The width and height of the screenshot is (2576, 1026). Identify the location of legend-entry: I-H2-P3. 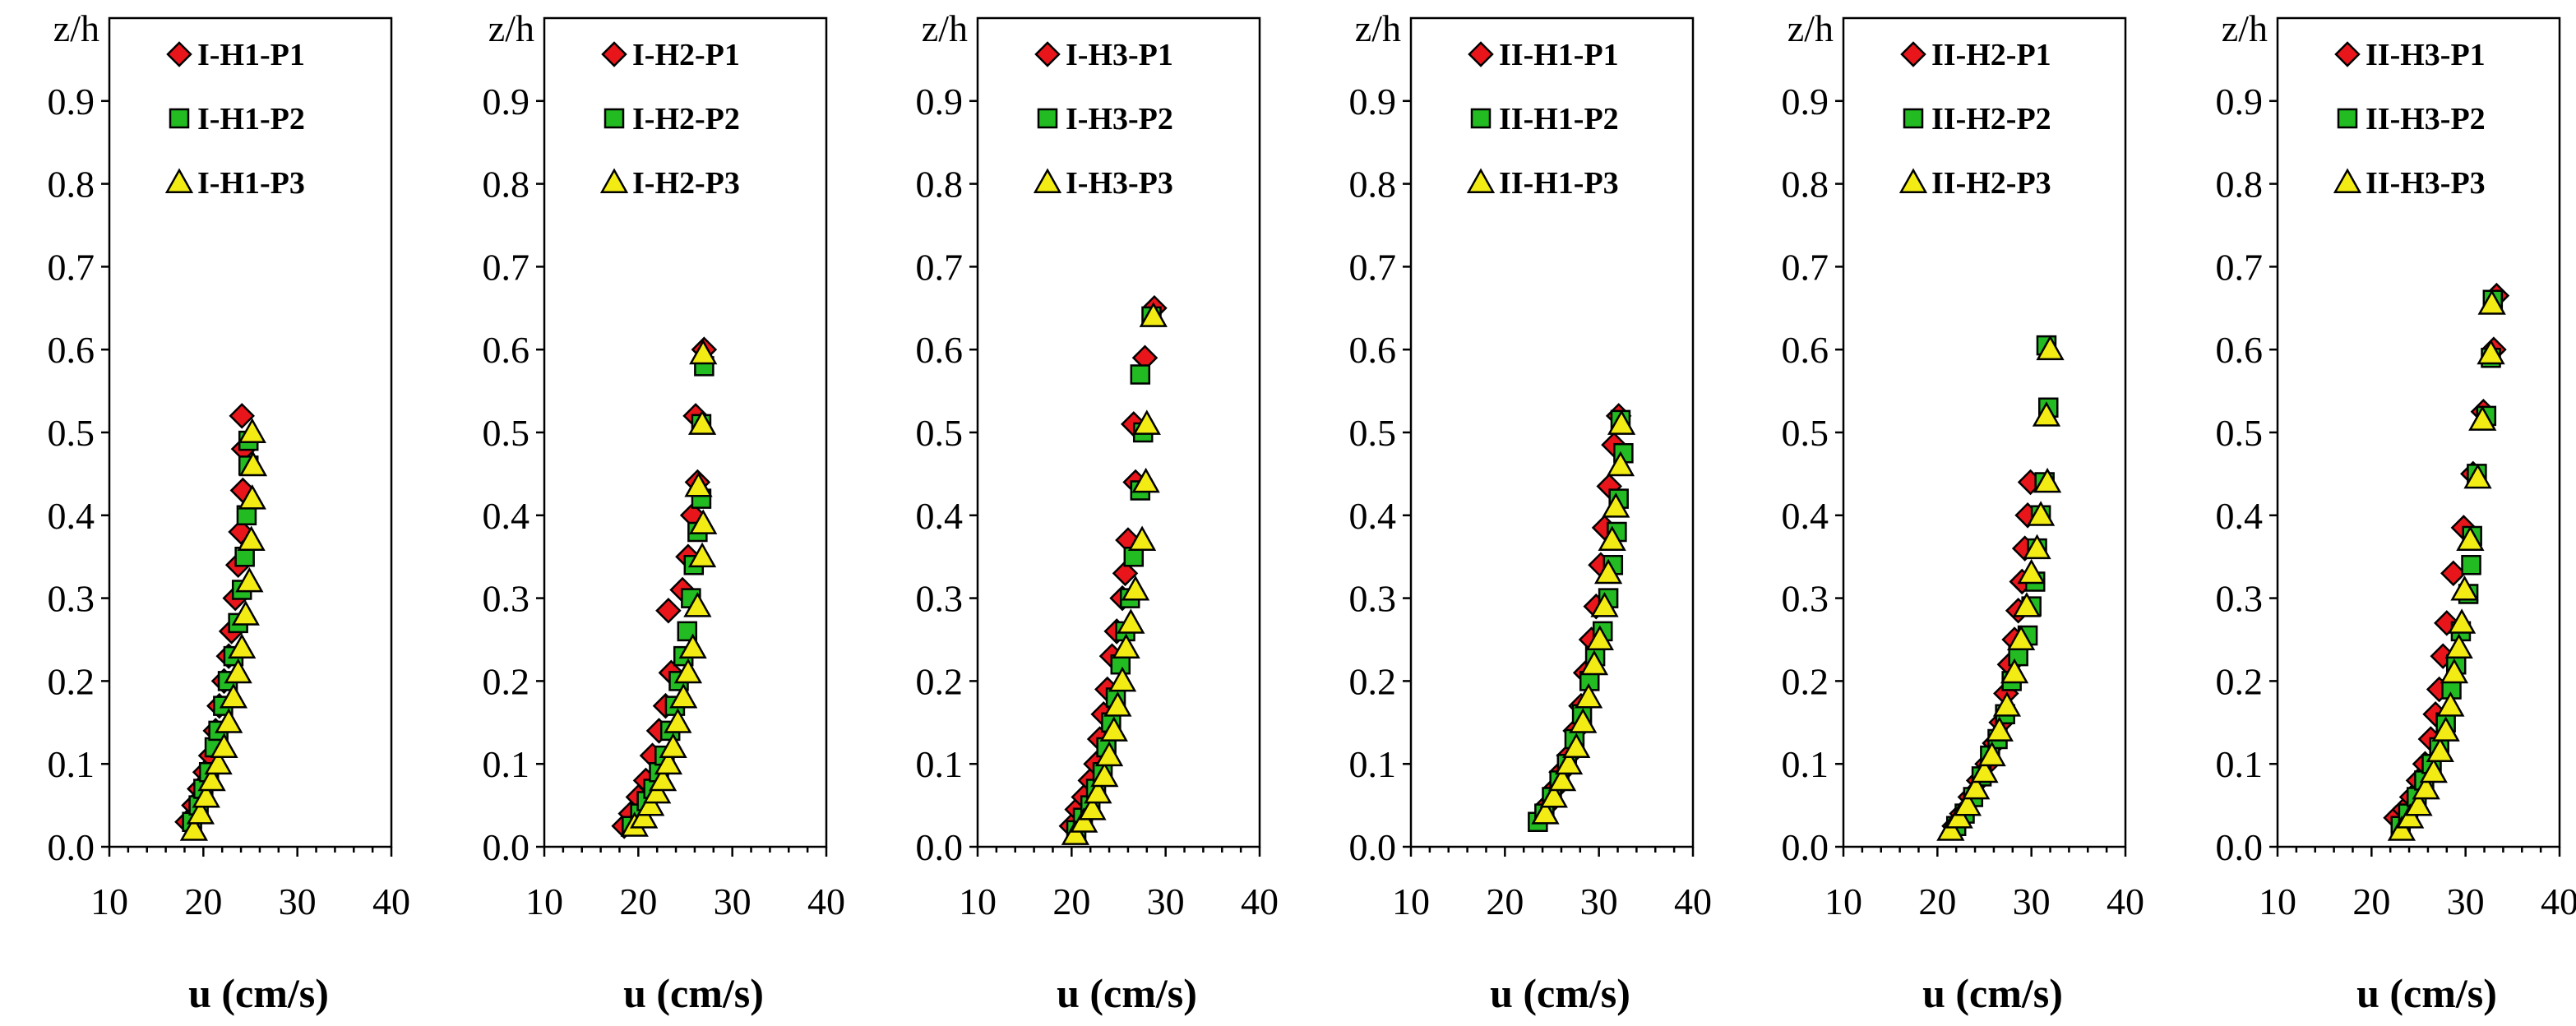
(686, 183).